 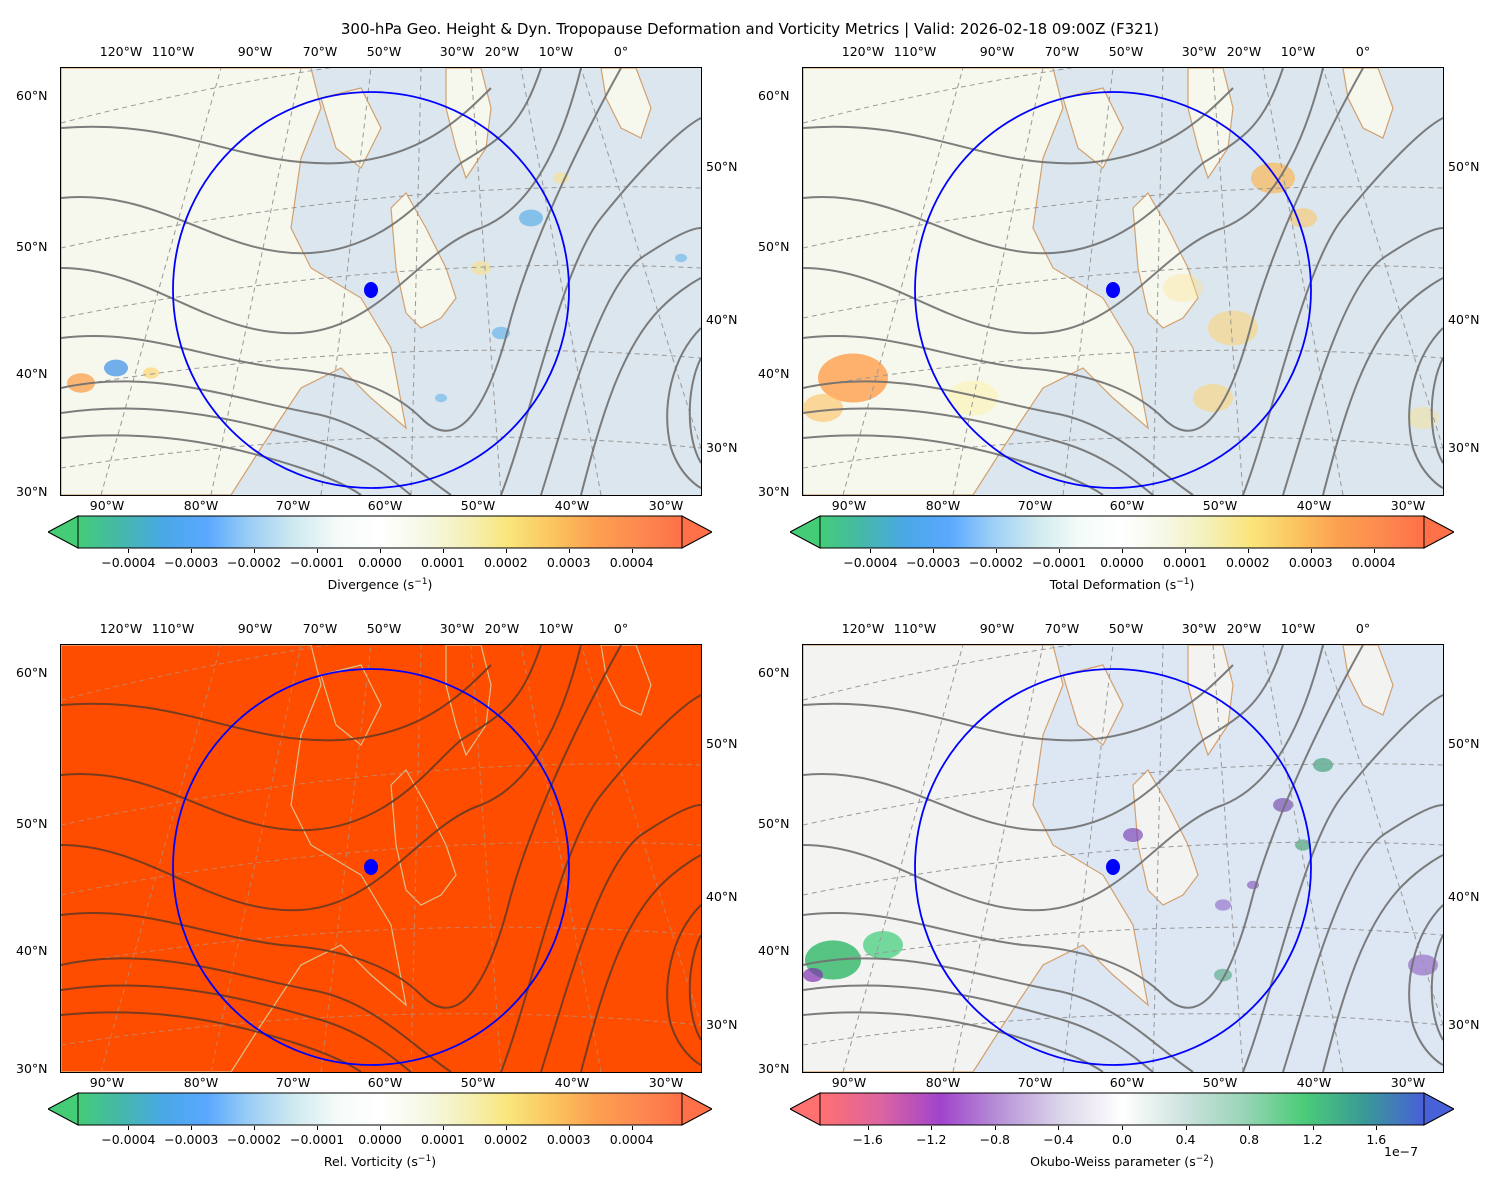 What do you see at coordinates (1122, 584) in the screenshot?
I see `total-deformation-colorbar-label: Total Deformation (s−1)` at bounding box center [1122, 584].